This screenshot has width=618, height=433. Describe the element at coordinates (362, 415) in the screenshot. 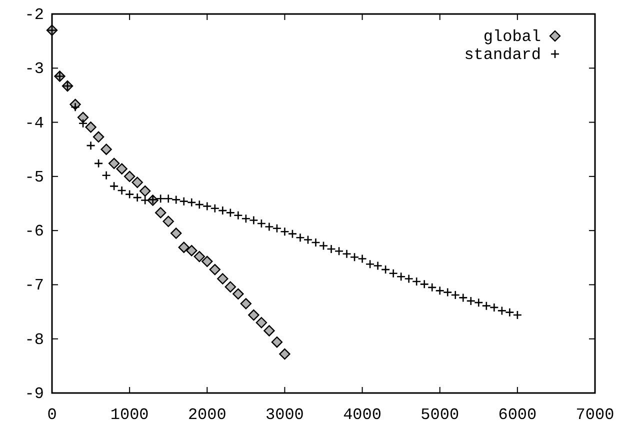

I see `x-tick-label: 4000` at that location.